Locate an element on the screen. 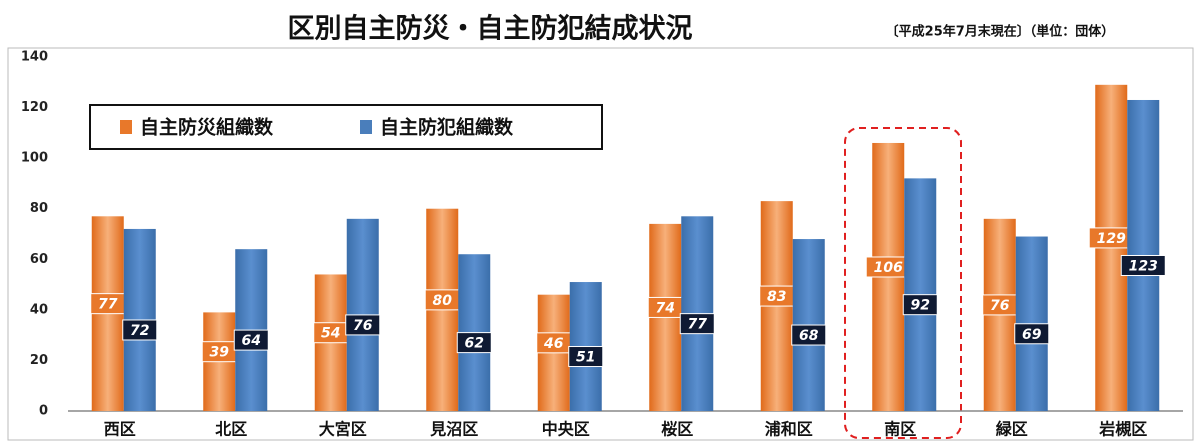 The height and width of the screenshot is (448, 1197). y-tick-label: 0 is located at coordinates (43, 411).